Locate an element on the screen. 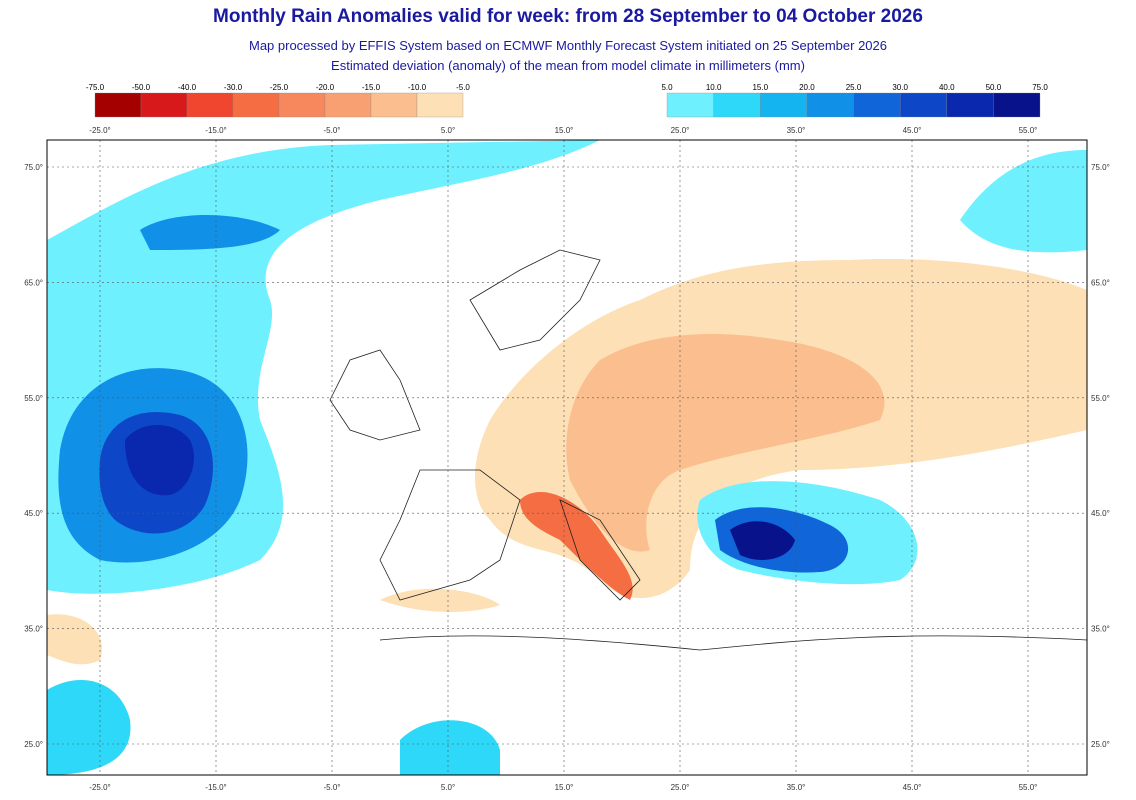  lon-label-top: 45.0° is located at coordinates (912, 130).